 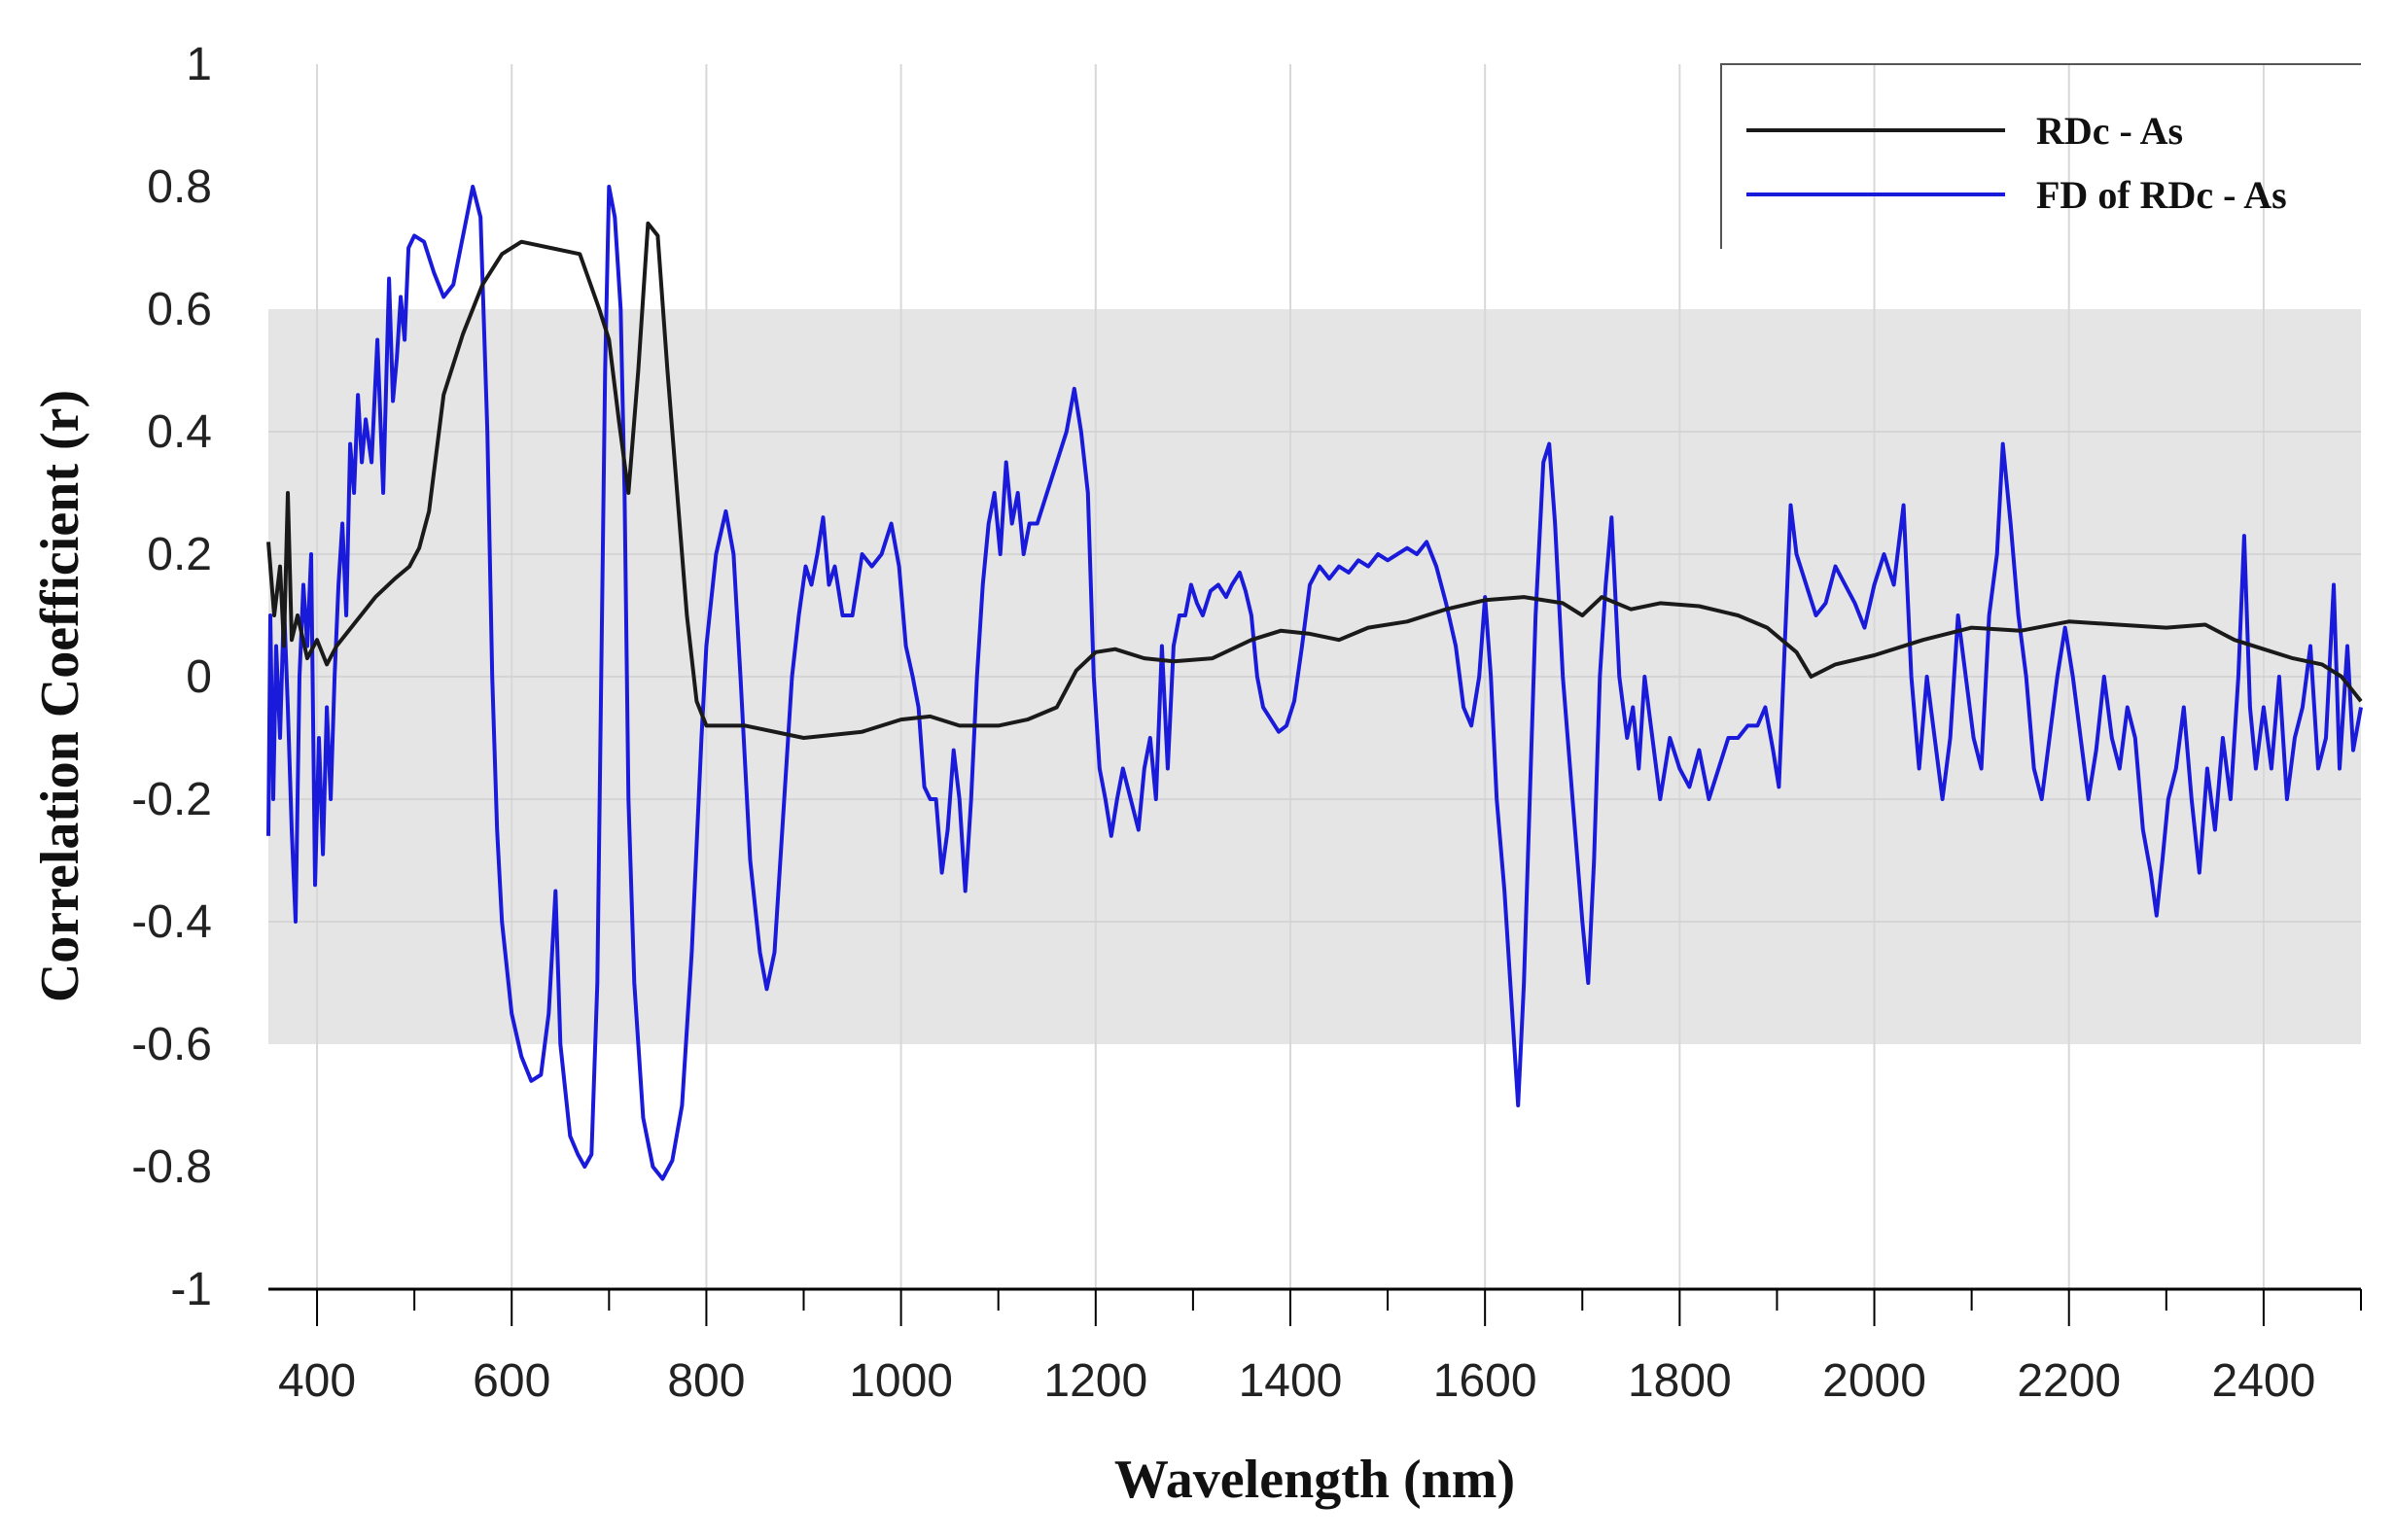 I want to click on legend-label-fd-rdc-as: FD of RDc - As, so click(x=2161, y=195).